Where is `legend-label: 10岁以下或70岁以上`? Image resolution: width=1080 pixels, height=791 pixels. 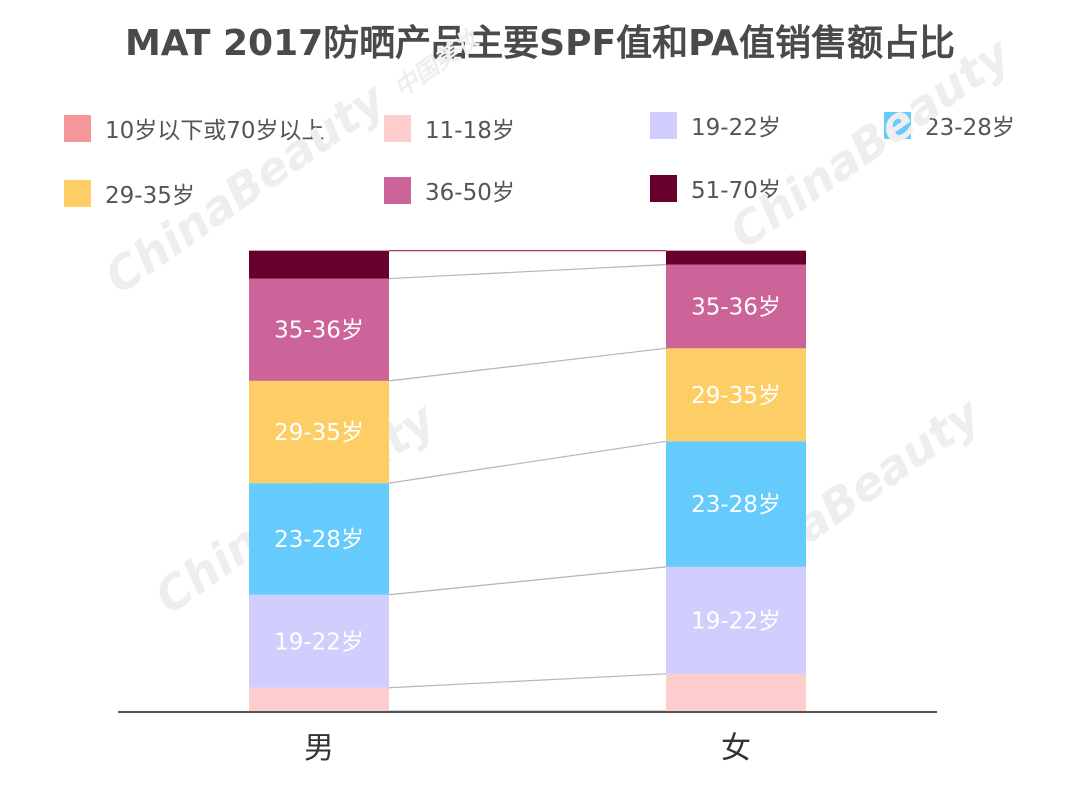
legend-label: 10岁以下或70岁以上 is located at coordinates (215, 131).